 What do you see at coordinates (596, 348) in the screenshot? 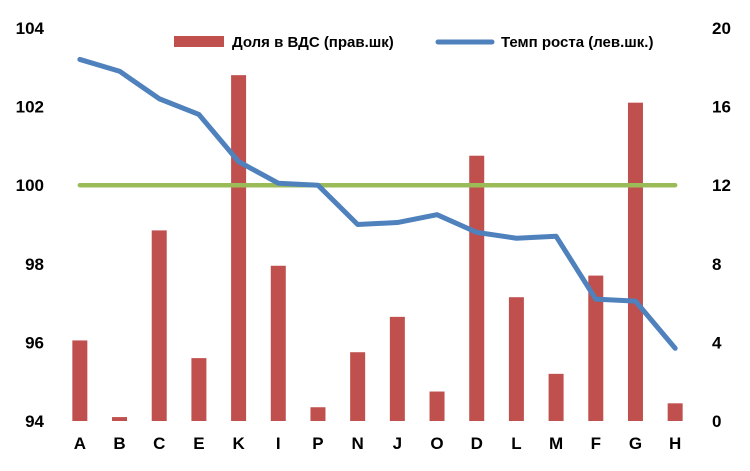
I see `bar-F` at bounding box center [596, 348].